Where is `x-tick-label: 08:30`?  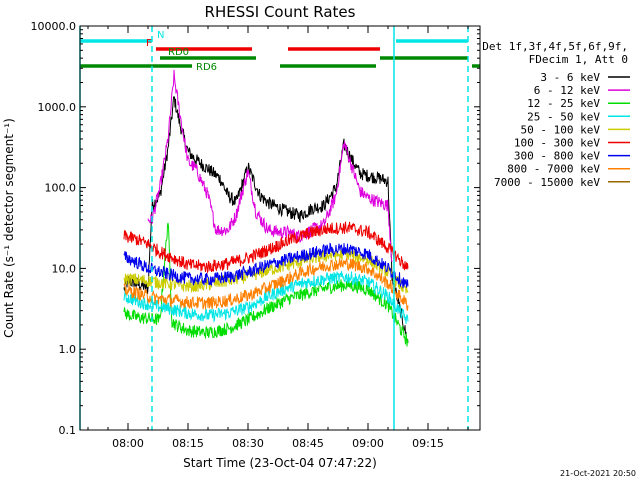 x-tick-label: 08:30 is located at coordinates (248, 443).